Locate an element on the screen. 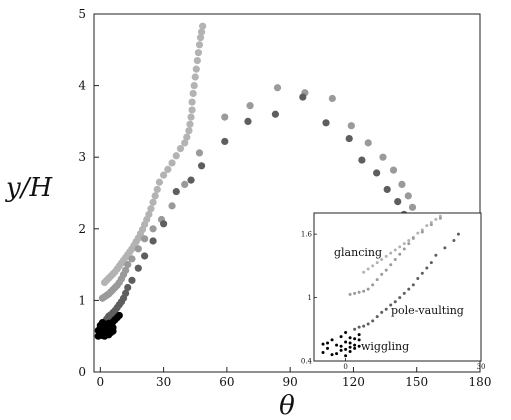 The width and height of the screenshot is (511, 420). y-tick-label: 0 is located at coordinates (82, 372).